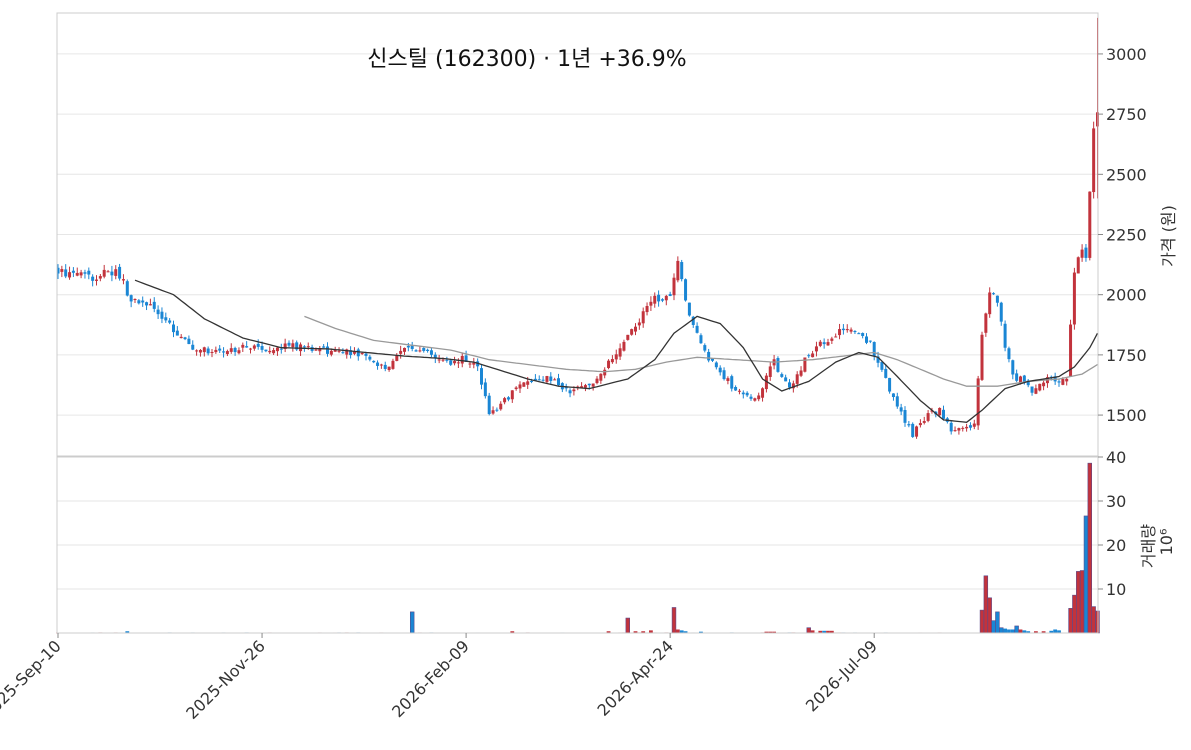 The image size is (1191, 750). Describe the element at coordinates (1126, 114) in the screenshot. I see `price-tick-label: 2750` at that location.